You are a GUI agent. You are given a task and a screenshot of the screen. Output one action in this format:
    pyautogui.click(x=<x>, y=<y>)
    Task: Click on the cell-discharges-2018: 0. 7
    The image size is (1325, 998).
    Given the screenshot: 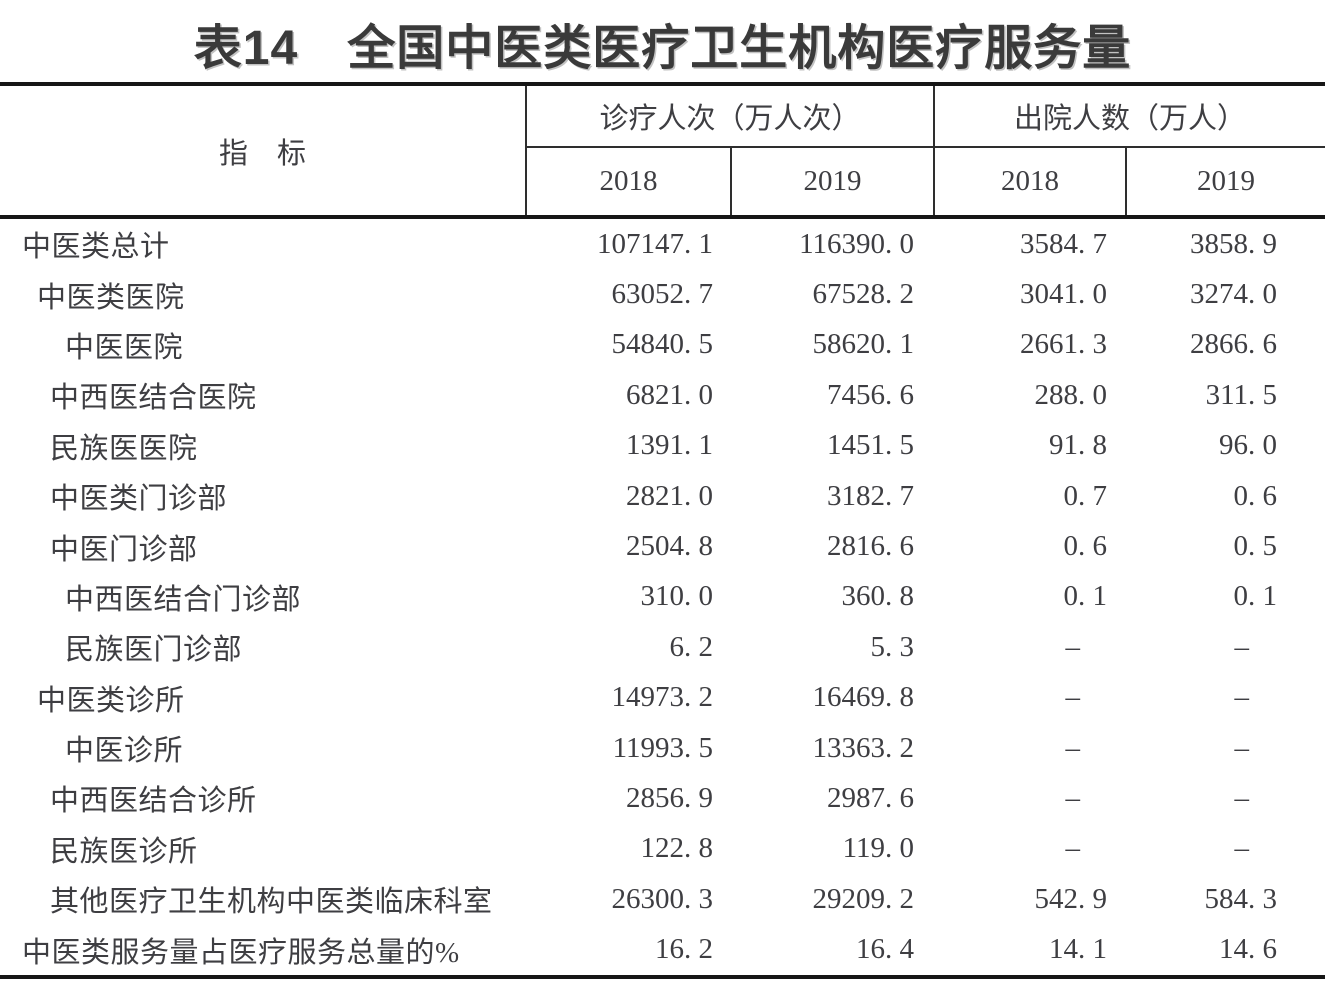 What is the action you would take?
    pyautogui.click(x=1085, y=495)
    